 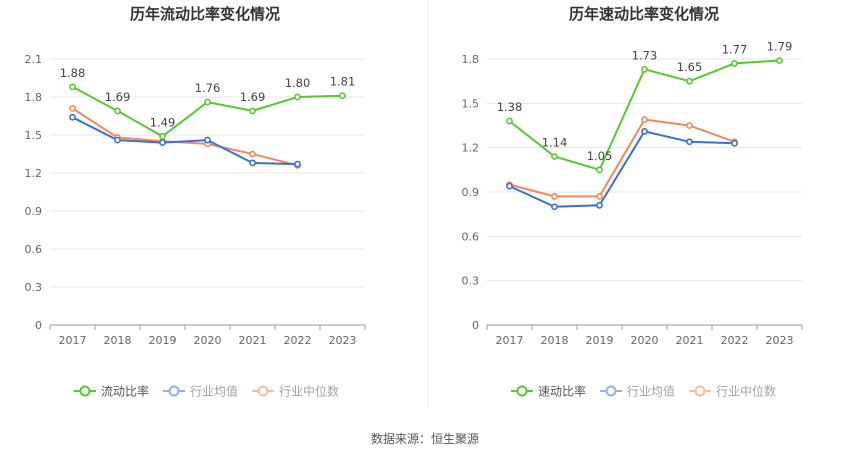 I want to click on data-label: 1.73, so click(x=645, y=55).